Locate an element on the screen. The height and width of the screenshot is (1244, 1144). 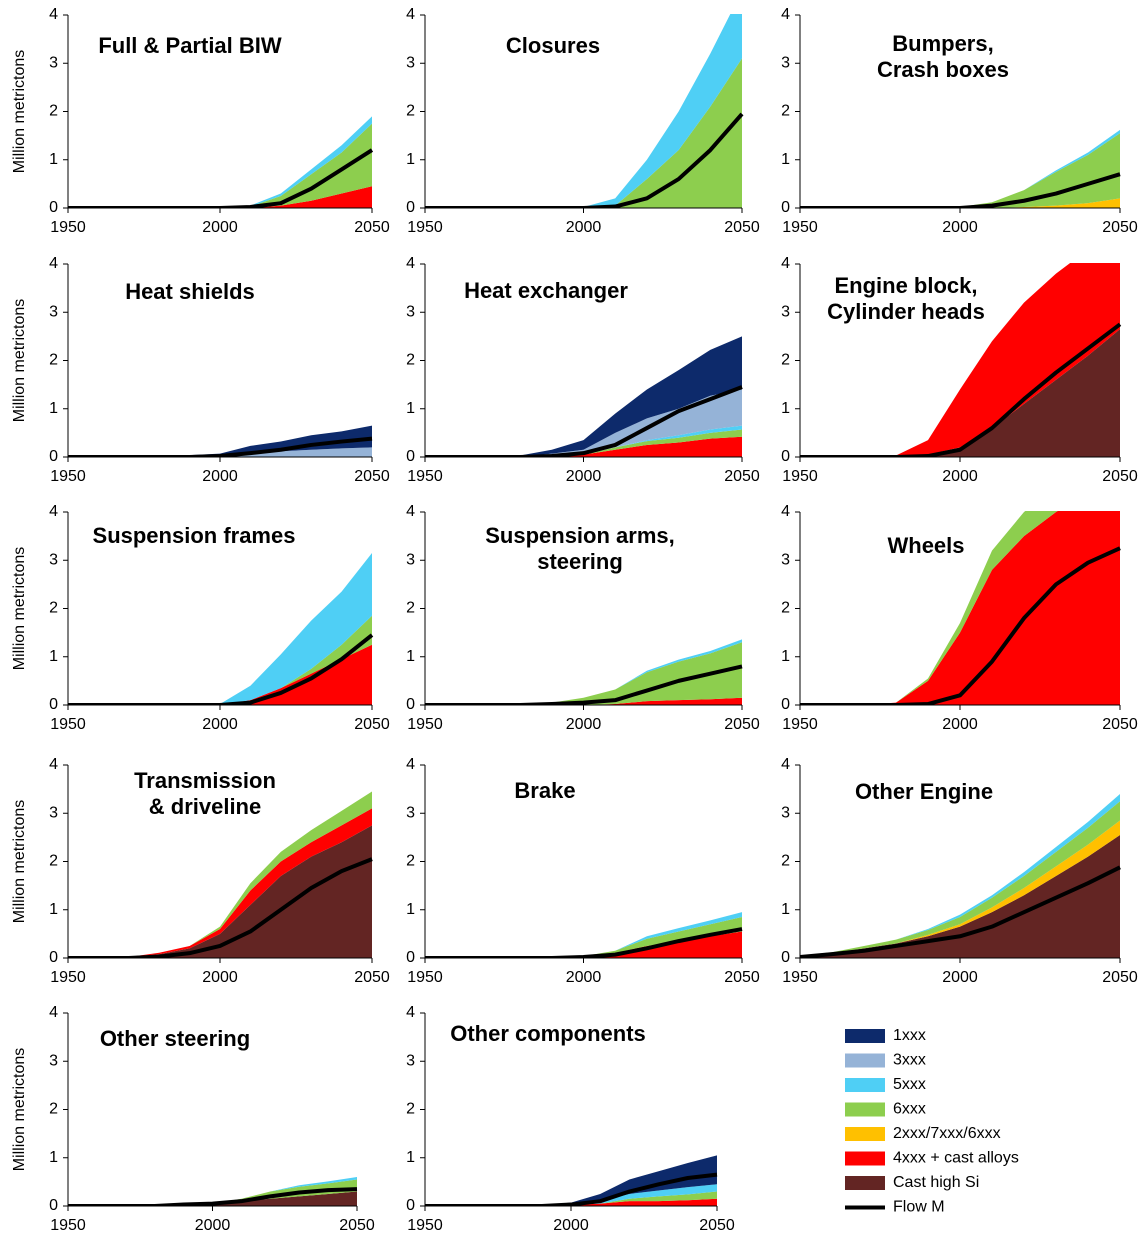
panel: 0 1 2 3 4 1950 2000 2050 Wheels is located at coordinates (959, 618).